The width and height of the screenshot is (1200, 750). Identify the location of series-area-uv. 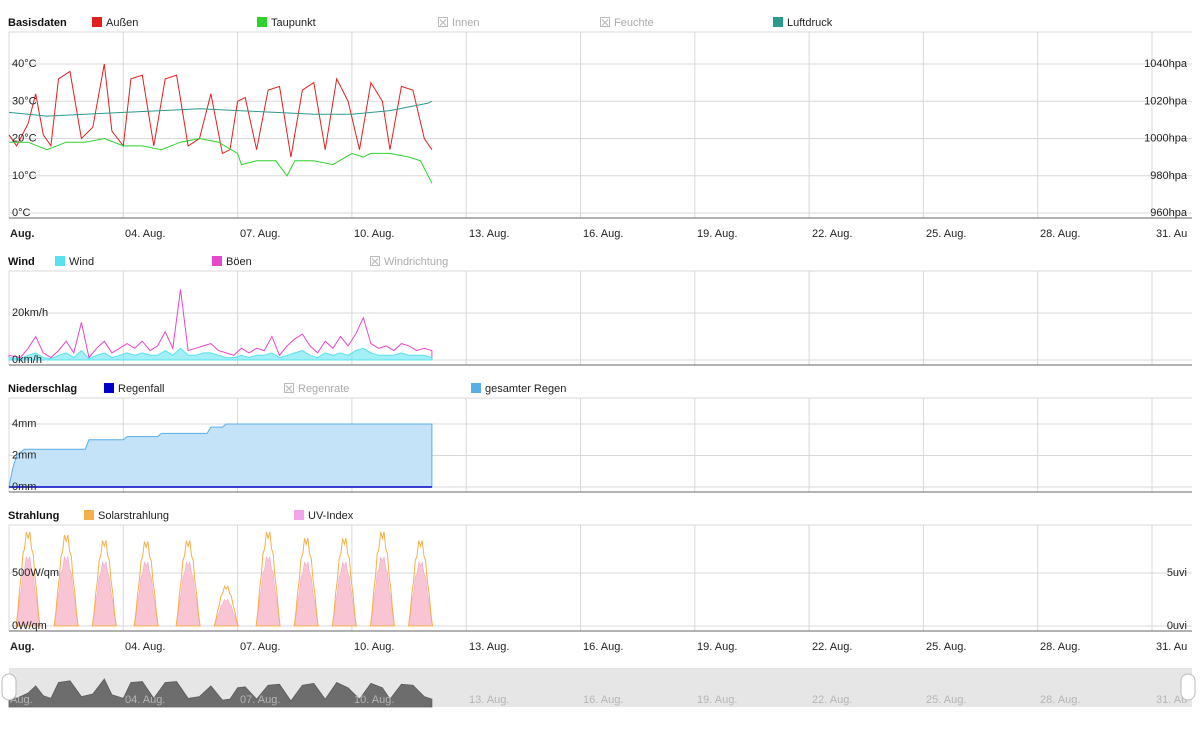
(224, 591).